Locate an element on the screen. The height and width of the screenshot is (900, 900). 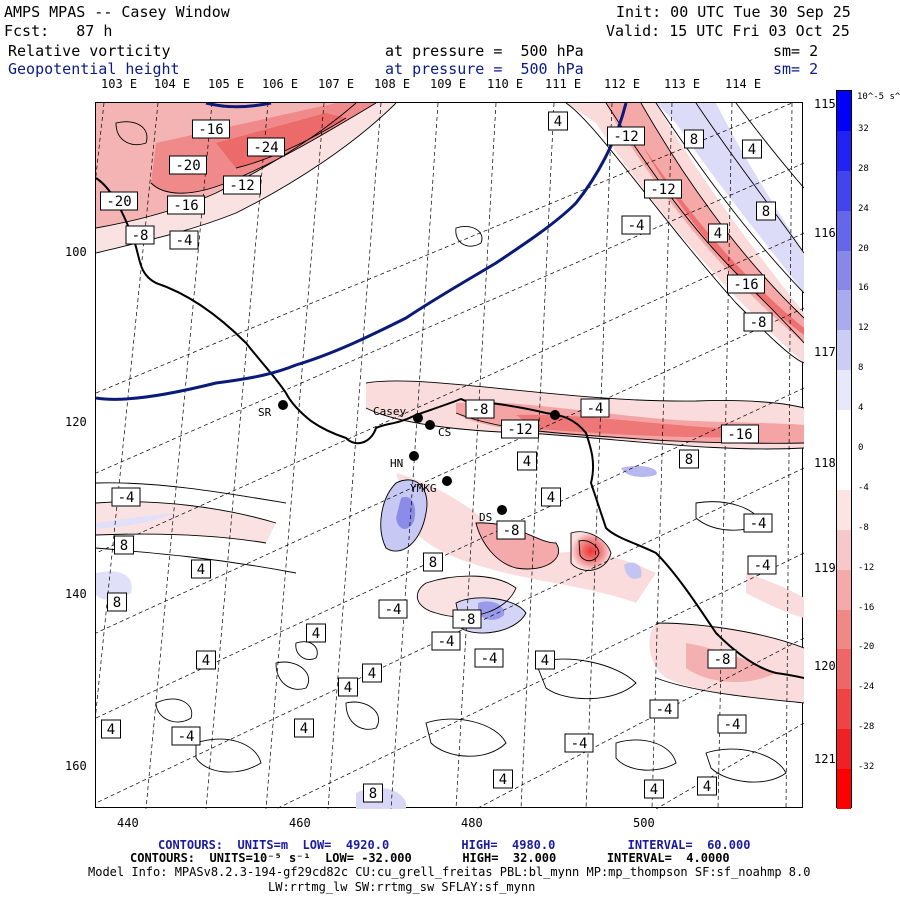
colorbar-tick-label: 12 is located at coordinates (863, 328).